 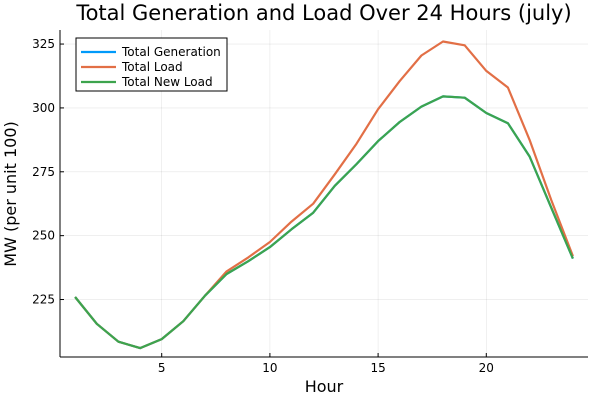 What do you see at coordinates (43, 300) in the screenshot?
I see `y-tick-label: 225` at bounding box center [43, 300].